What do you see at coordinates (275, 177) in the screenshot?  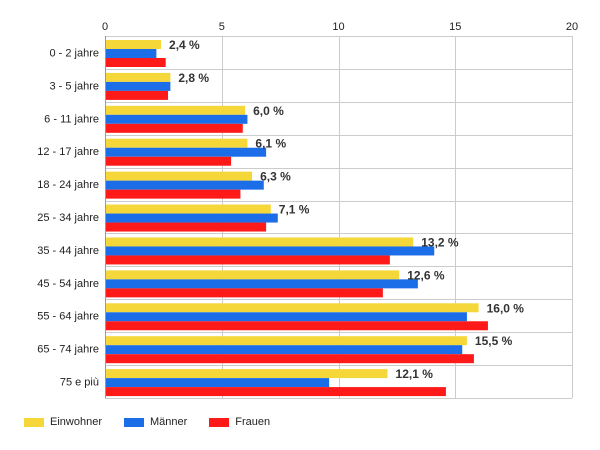 I see `data-label: 6,3 %` at bounding box center [275, 177].